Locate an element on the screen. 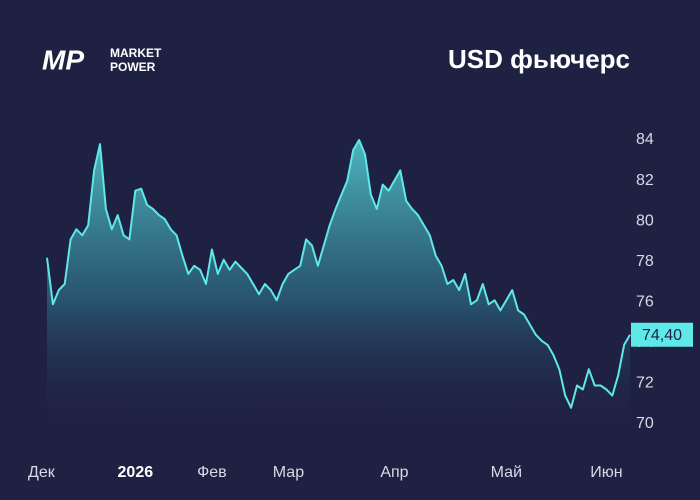 The width and height of the screenshot is (700, 500). price-tag is located at coordinates (662, 334).